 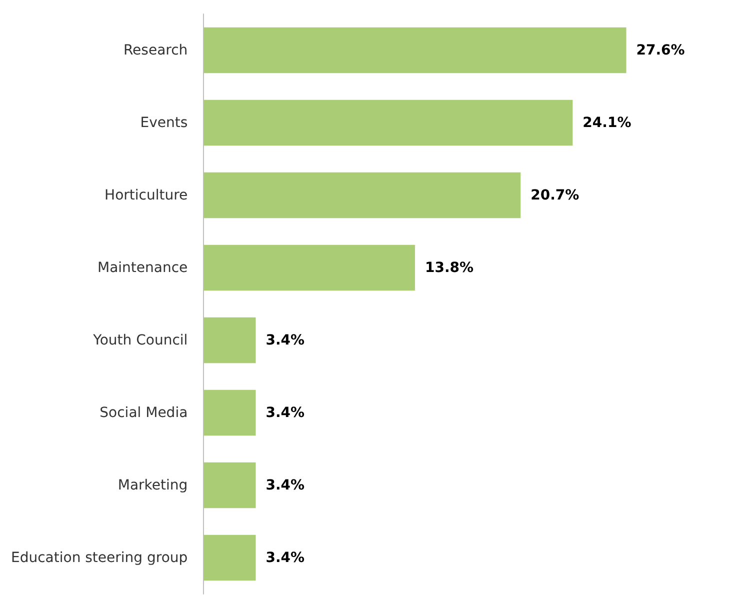 I want to click on y-tick-label: Marketing, so click(x=153, y=485).